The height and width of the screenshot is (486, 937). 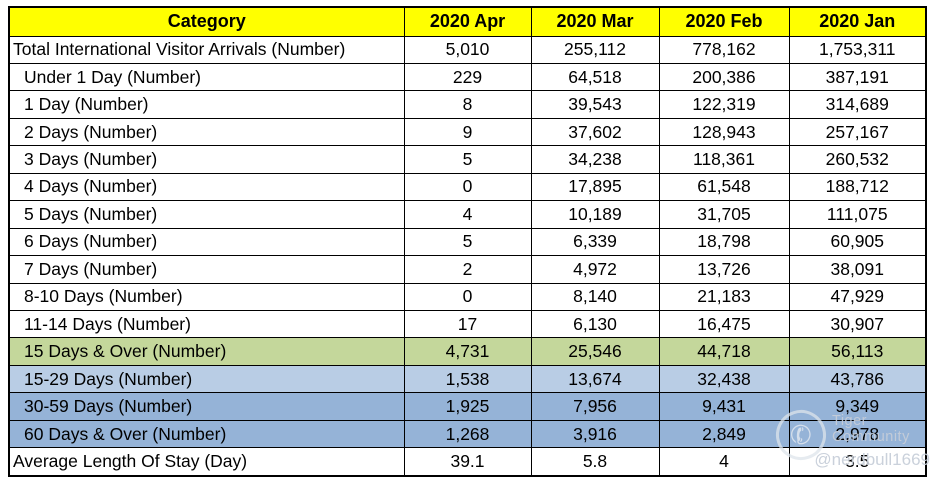 I want to click on value-cell: 18,798, so click(x=724, y=242).